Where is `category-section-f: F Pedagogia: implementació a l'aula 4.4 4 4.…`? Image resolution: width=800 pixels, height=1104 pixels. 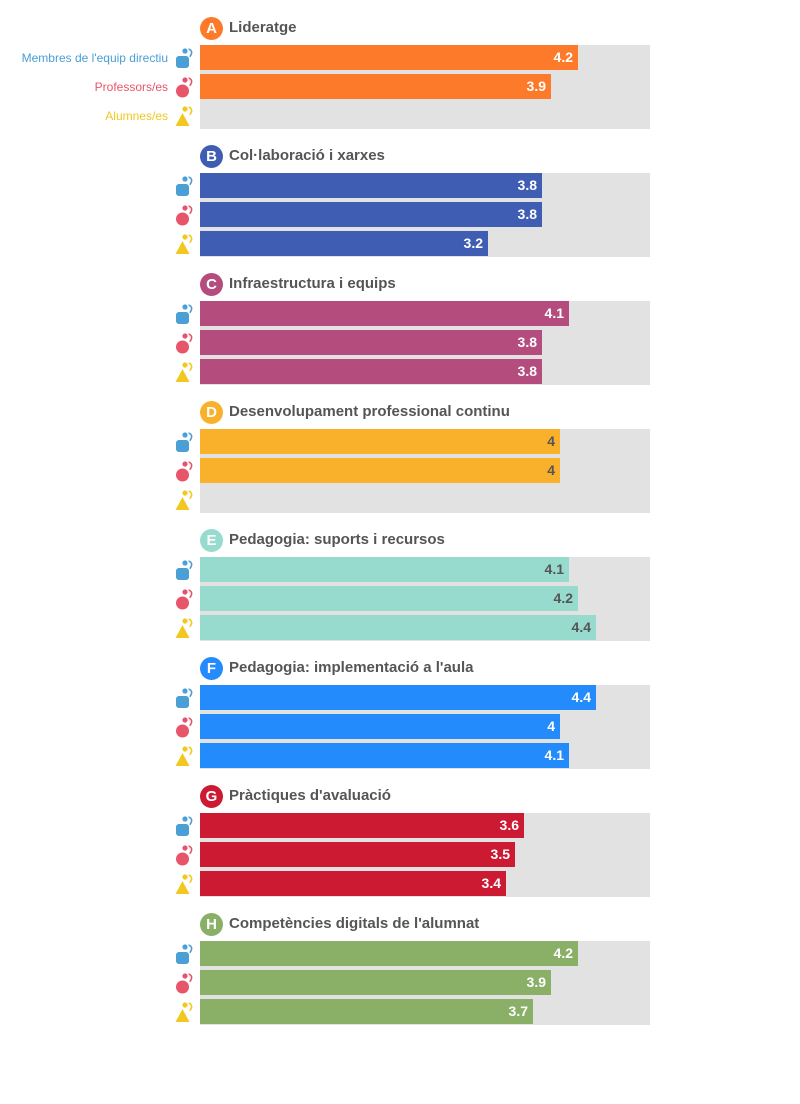 category-section-f: F Pedagogia: implementació a l'aula 4.4 4 4.… is located at coordinates (400, 721).